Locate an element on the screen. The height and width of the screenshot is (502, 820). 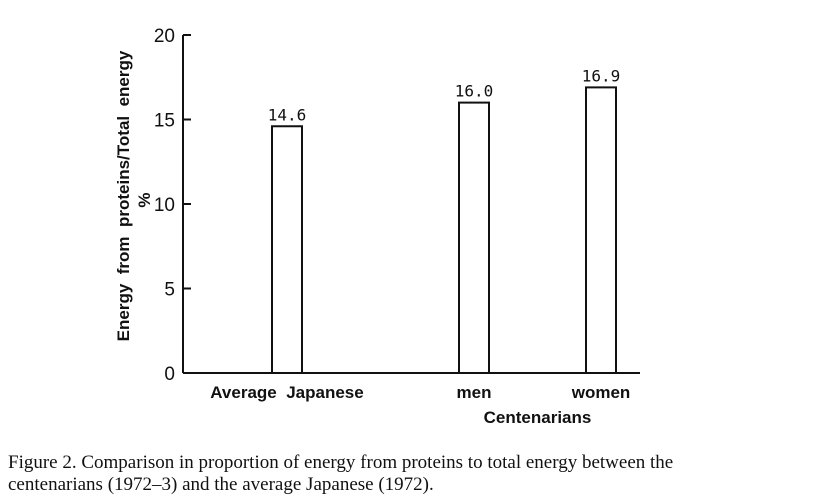
y-ticks: 0 5 10 15 20 is located at coordinates (172, 205).